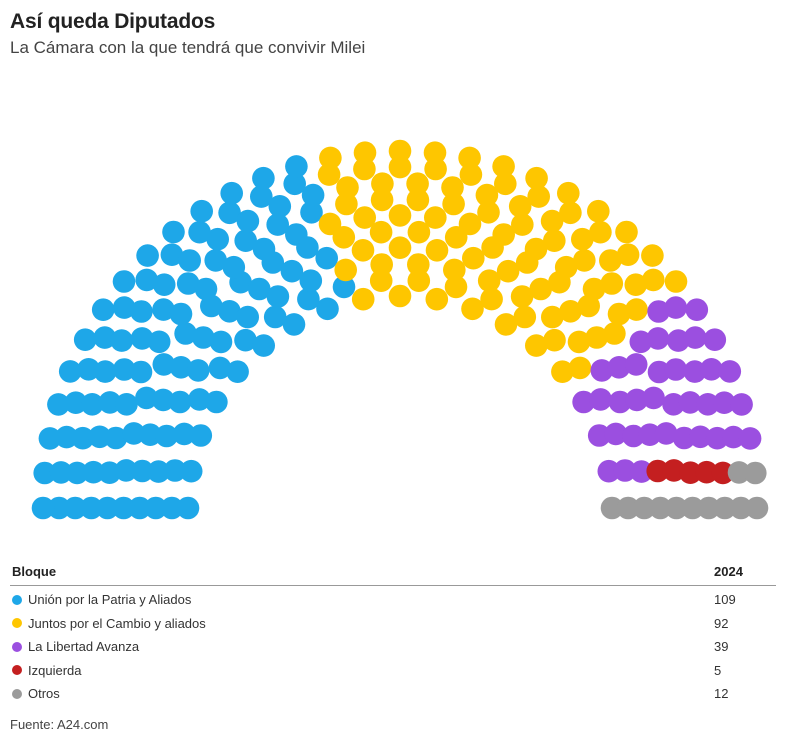 The image size is (796, 744). What do you see at coordinates (721, 647) in the screenshot?
I see `row-value: 39` at bounding box center [721, 647].